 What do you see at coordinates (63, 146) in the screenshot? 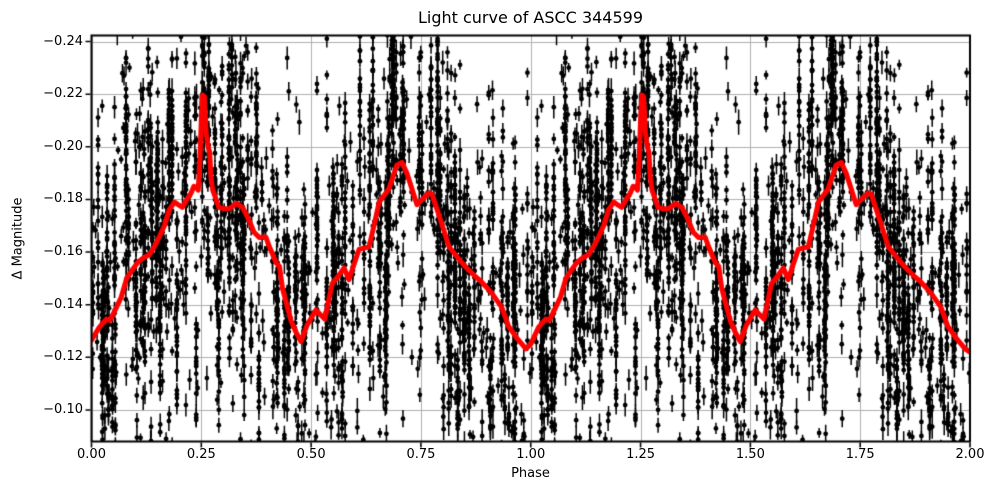
I see `y-tick-label: −0.20` at bounding box center [63, 146].